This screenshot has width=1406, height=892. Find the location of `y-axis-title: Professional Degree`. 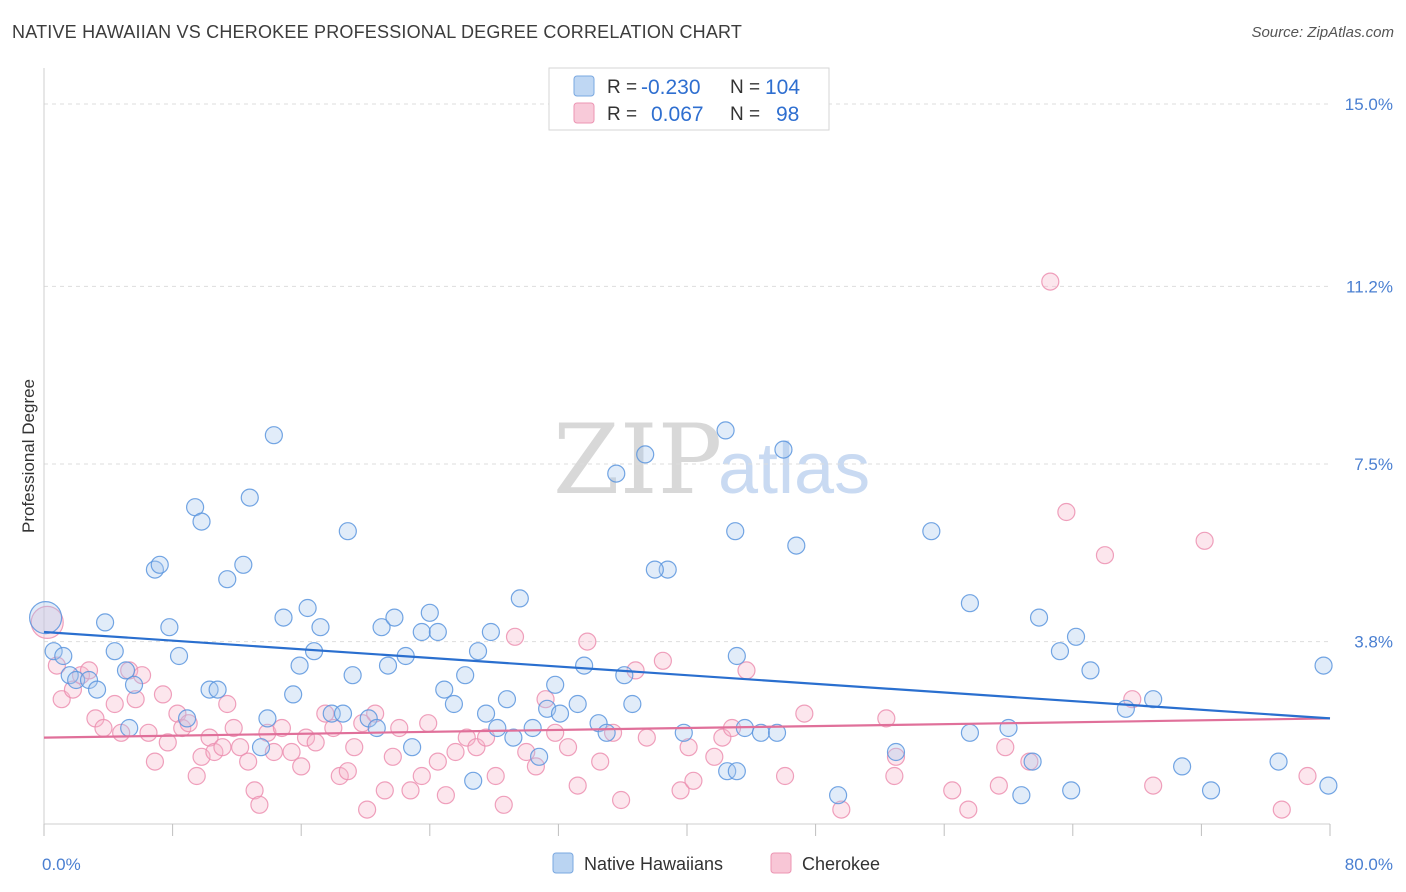

y-axis-title: Professional Degree is located at coordinates (28, 456).